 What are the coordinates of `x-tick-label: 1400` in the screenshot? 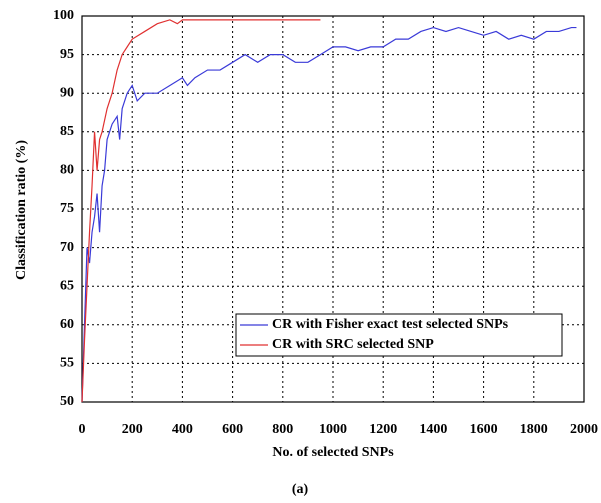 It's located at (433, 429).